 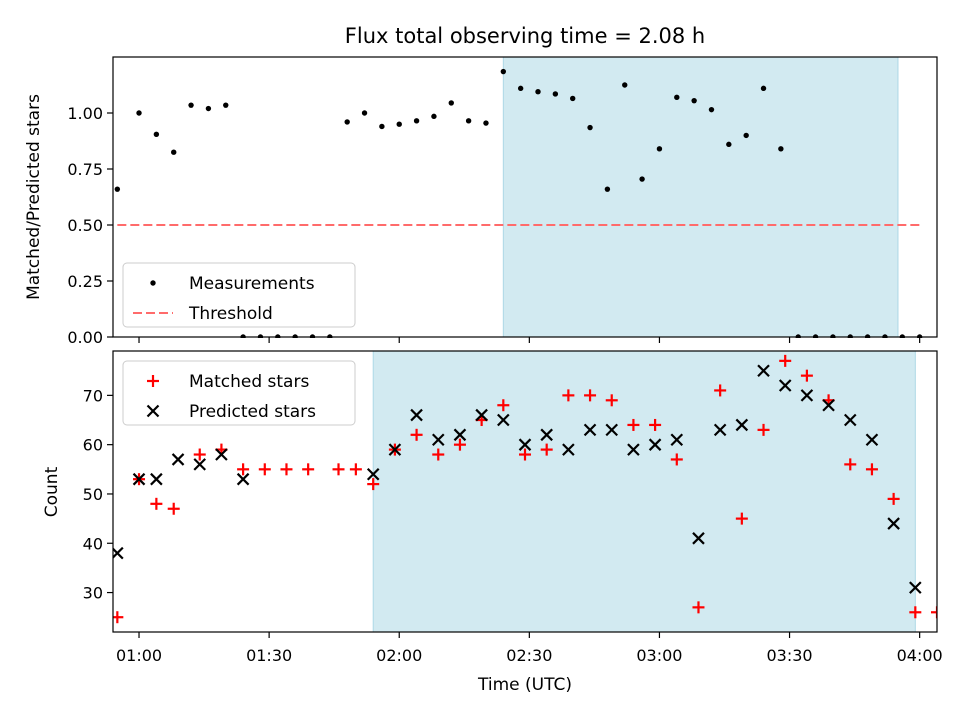 What do you see at coordinates (524, 685) in the screenshot?
I see `x-axis-label: Time (UTC)` at bounding box center [524, 685].